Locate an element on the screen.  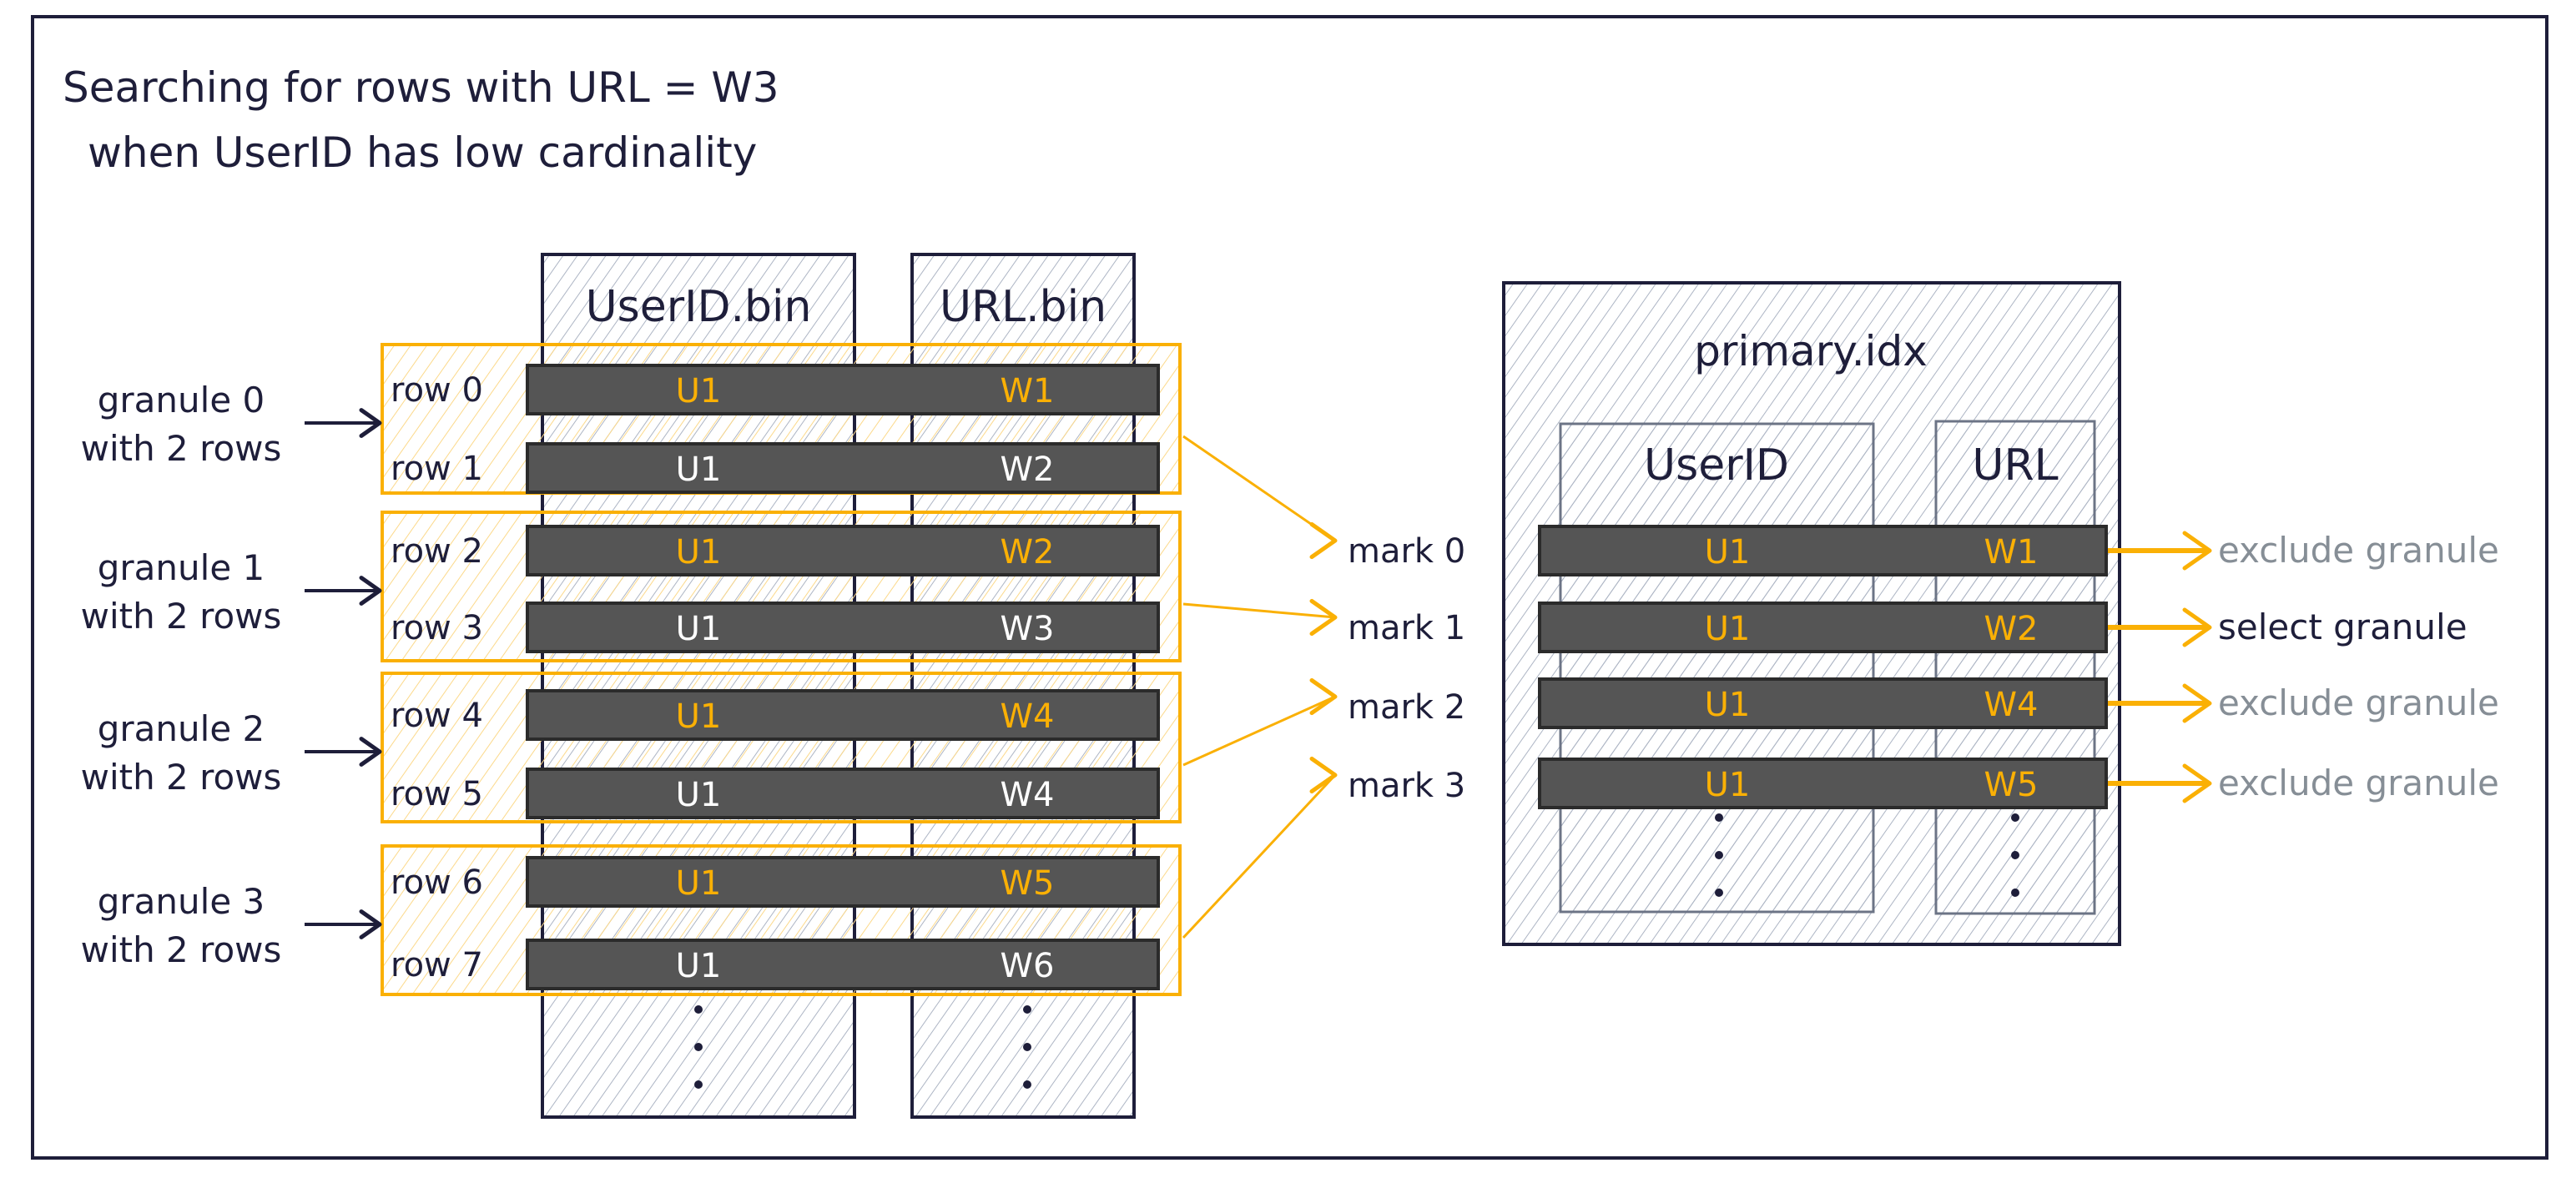
mark-label: mark 0 is located at coordinates (1406, 551).